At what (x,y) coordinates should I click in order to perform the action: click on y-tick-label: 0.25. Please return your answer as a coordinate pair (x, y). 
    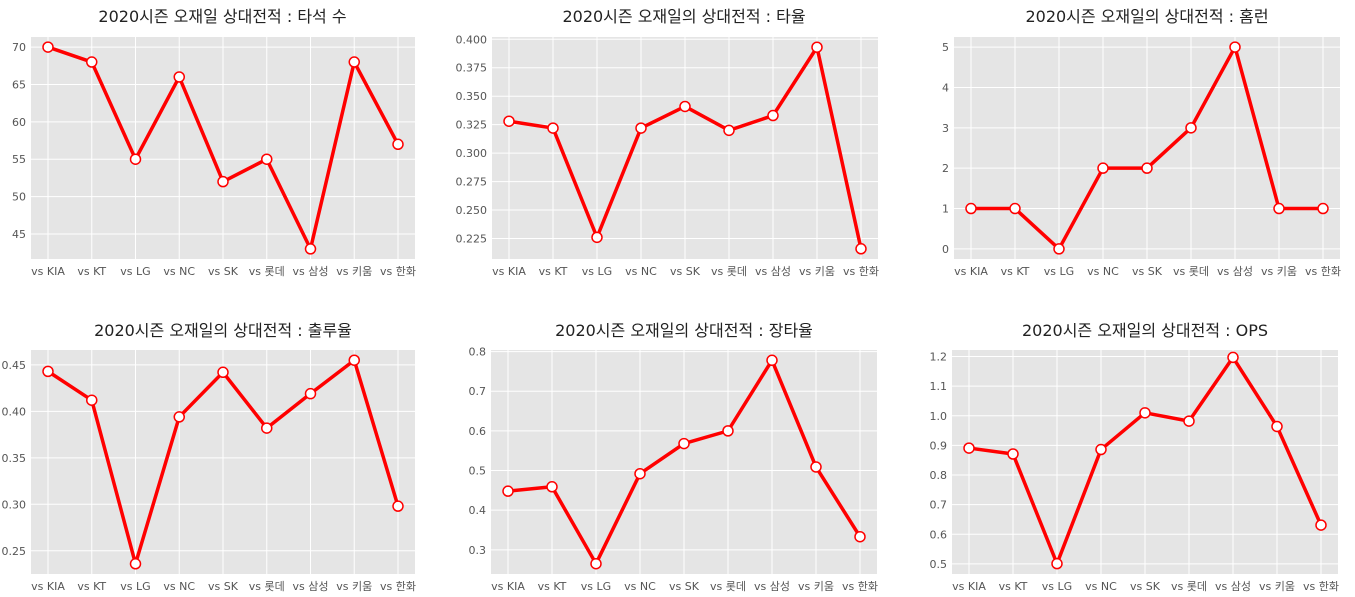
    Looking at the image, I should click on (14, 551).